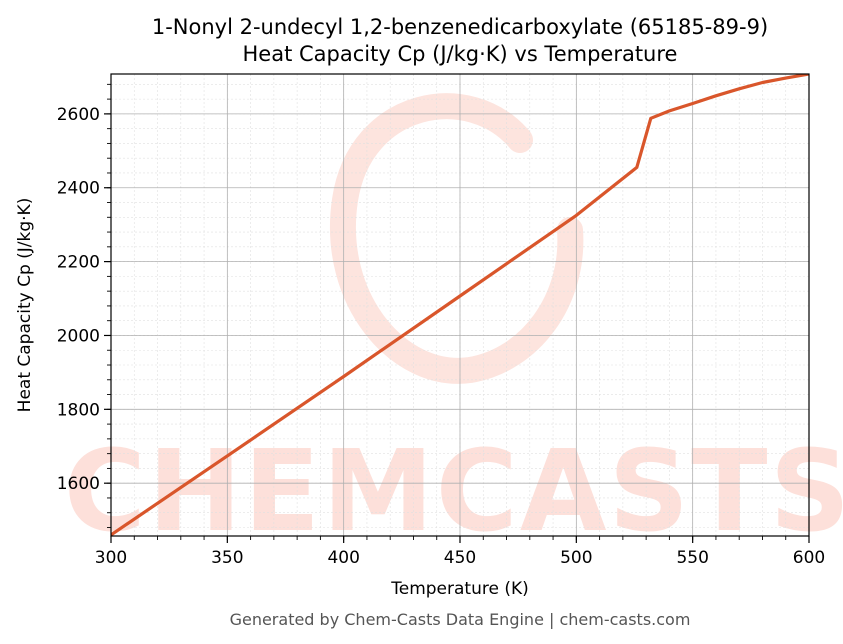 The width and height of the screenshot is (843, 644). Describe the element at coordinates (78, 410) in the screenshot. I see `y-tick-label: 1800` at that location.